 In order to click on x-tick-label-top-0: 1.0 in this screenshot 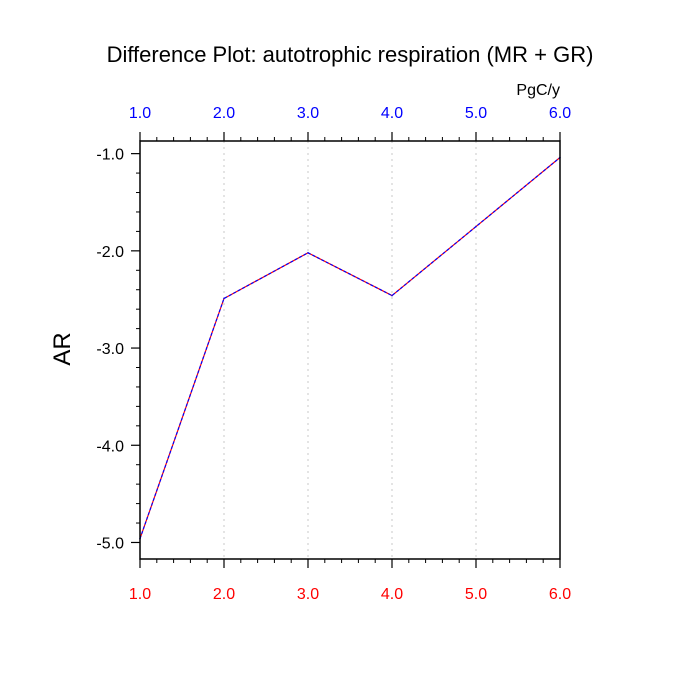, I will do `click(140, 113)`.